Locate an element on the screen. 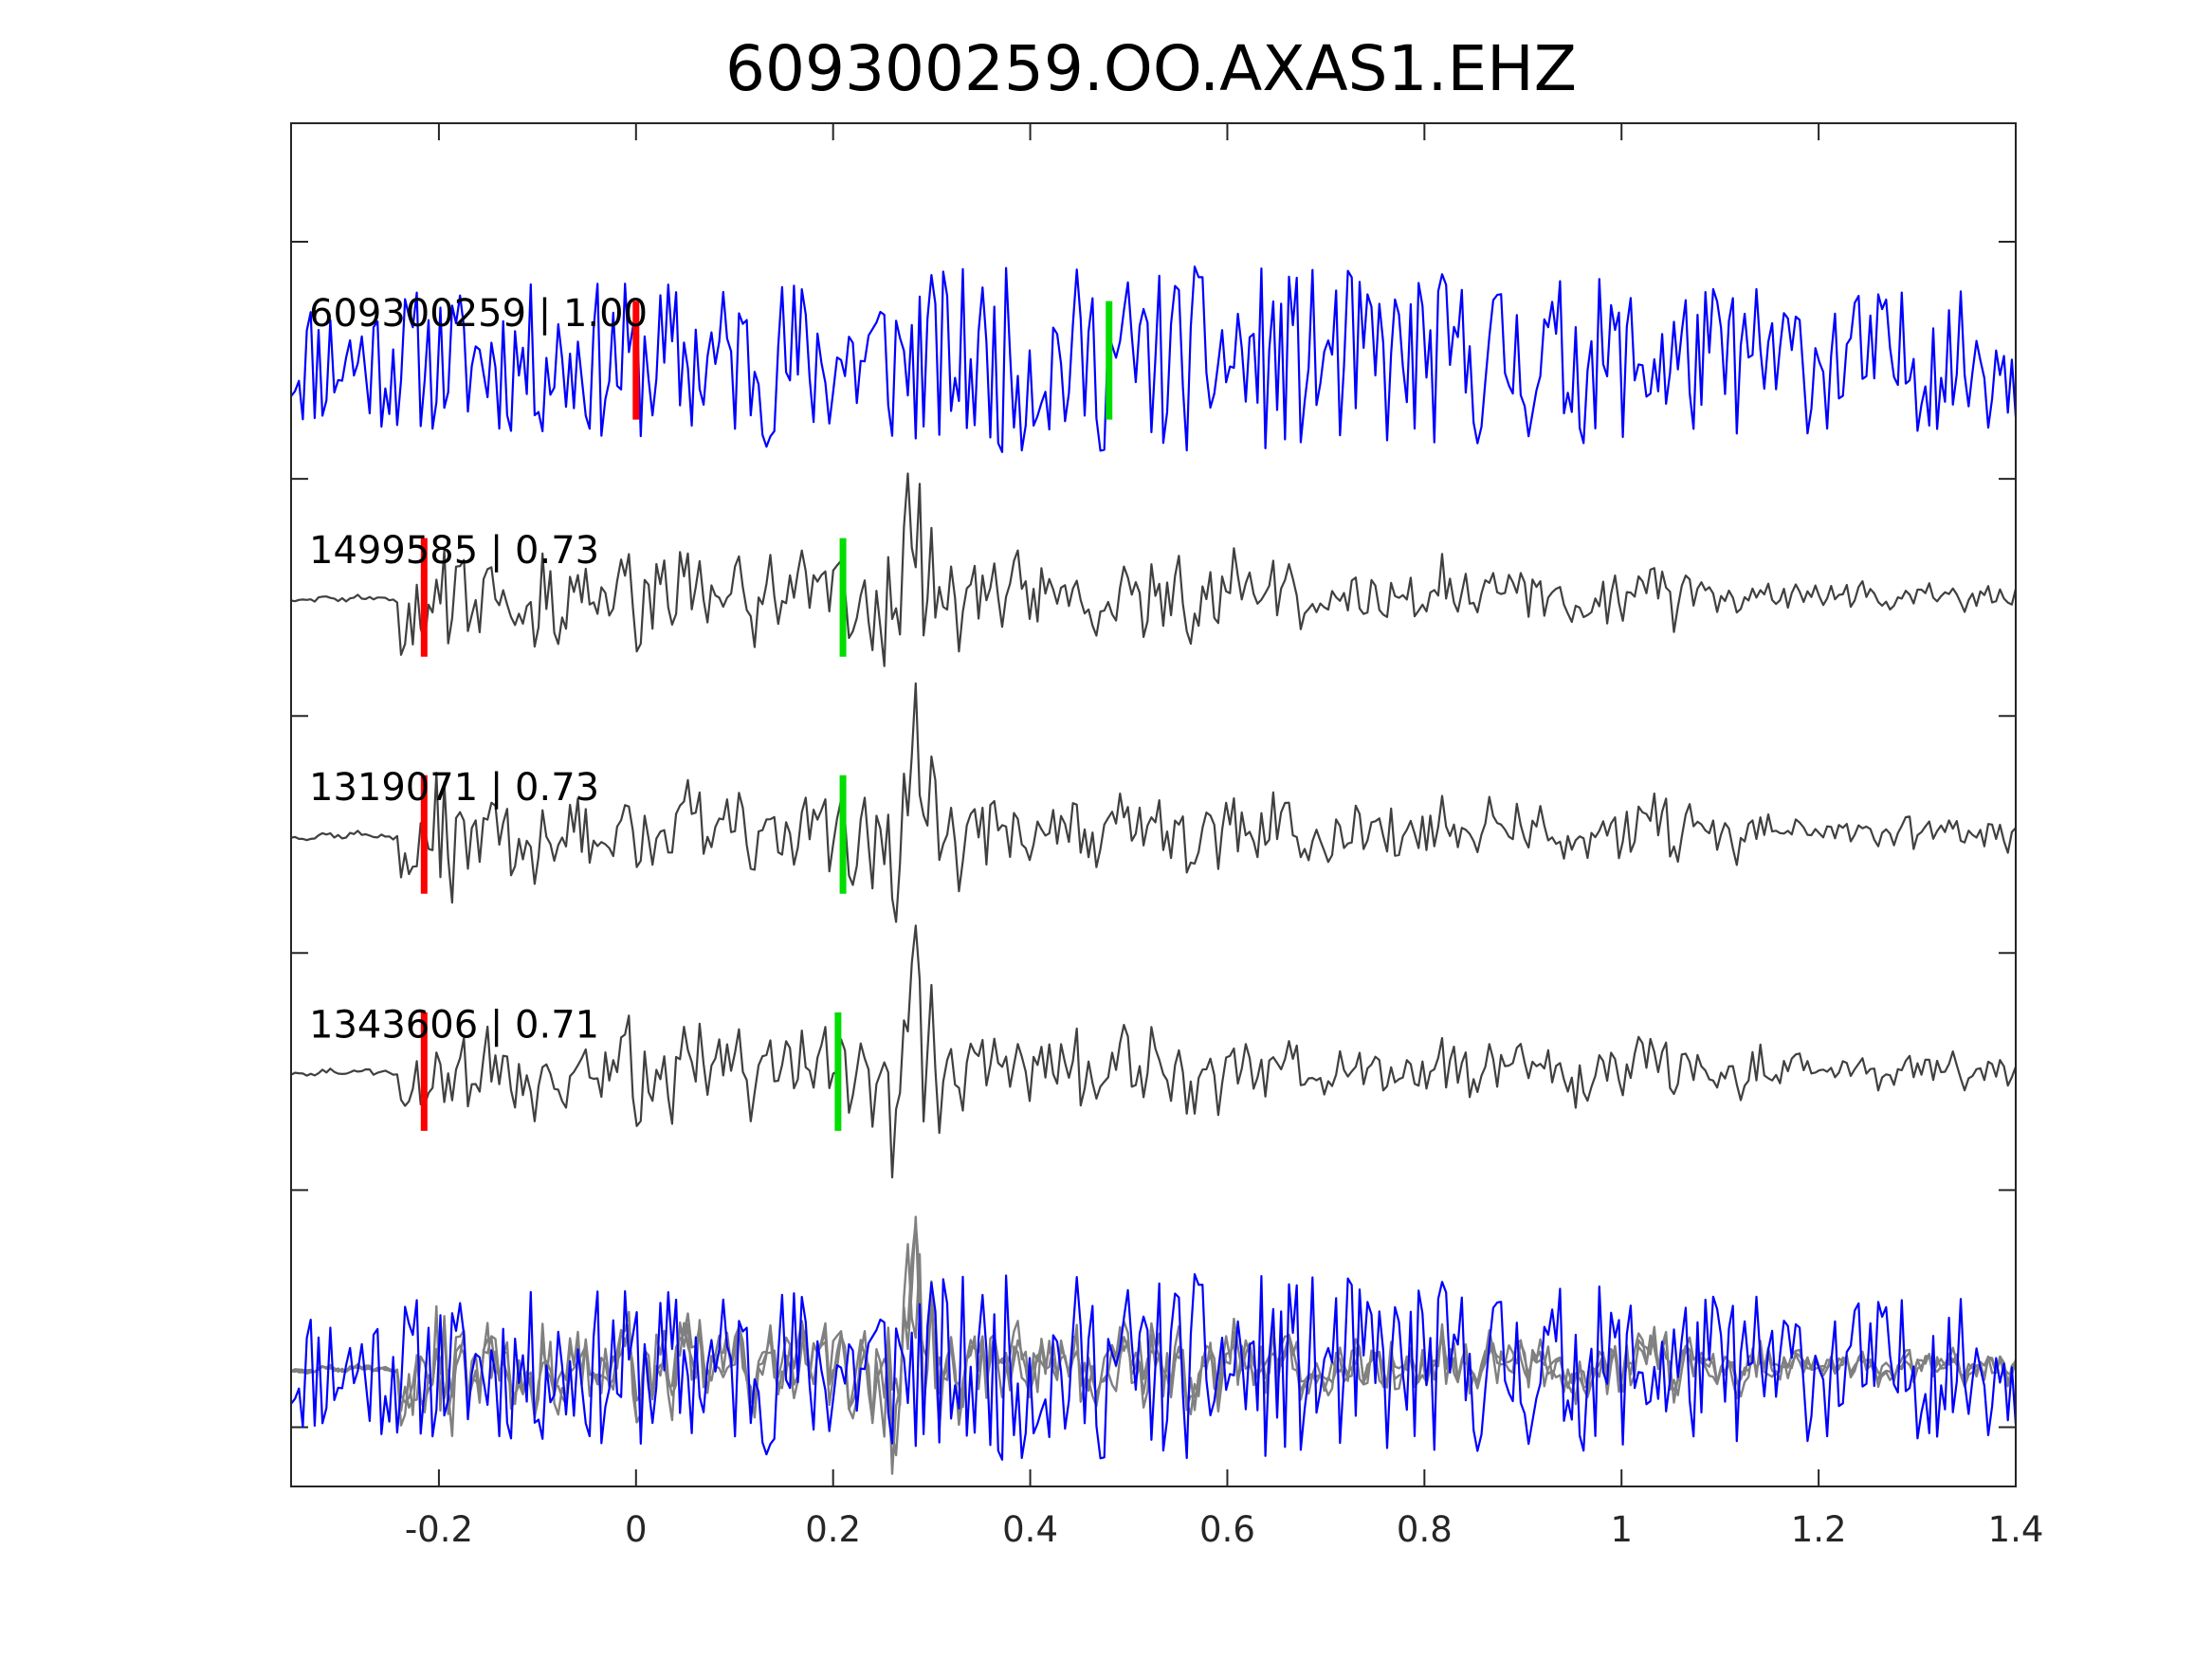  trace-label: 1319071 | 0.73 is located at coordinates (454, 788).